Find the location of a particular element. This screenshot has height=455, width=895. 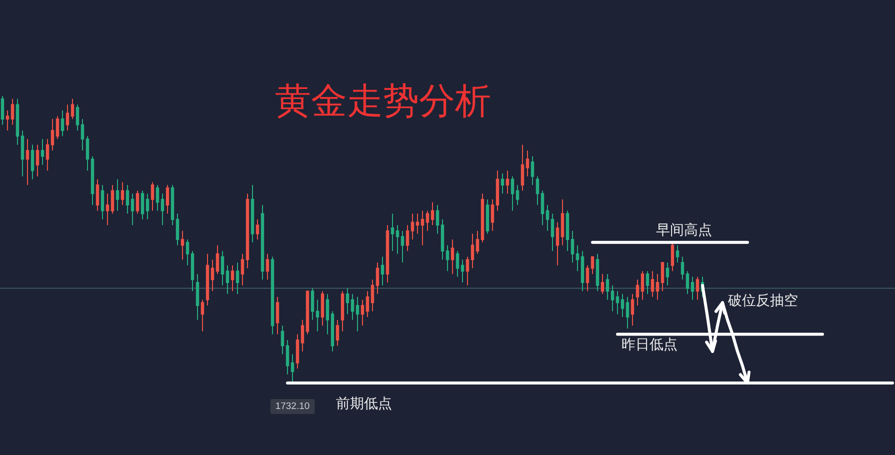

title: 黄金走势分析 is located at coordinates (383, 100).